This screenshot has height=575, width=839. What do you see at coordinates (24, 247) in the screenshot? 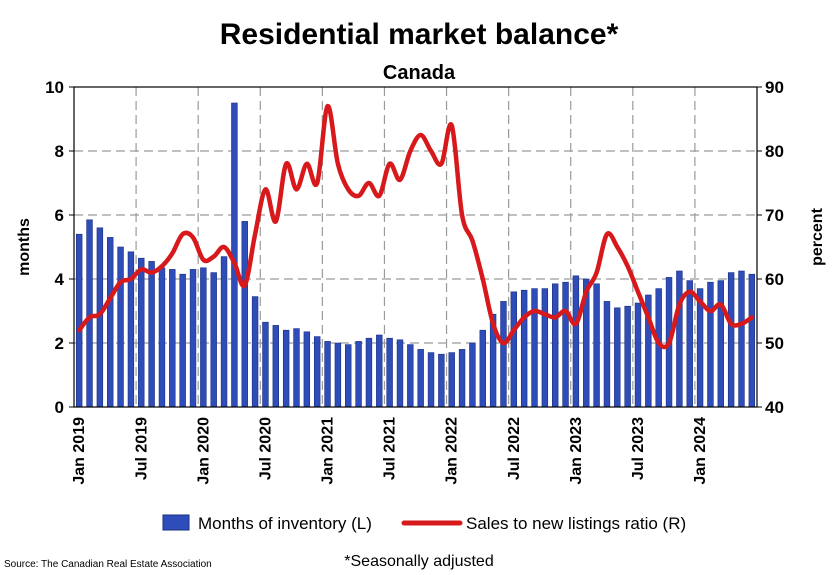
I see `y-axis-left-label: months` at bounding box center [24, 247].